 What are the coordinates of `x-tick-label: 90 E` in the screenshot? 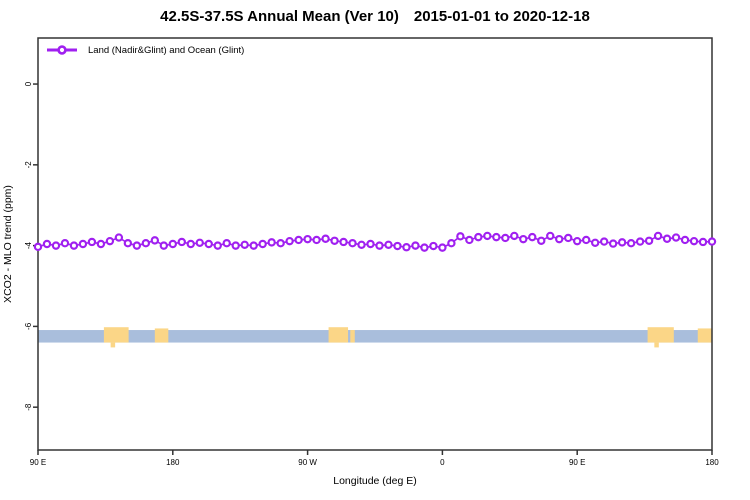 It's located at (38, 462).